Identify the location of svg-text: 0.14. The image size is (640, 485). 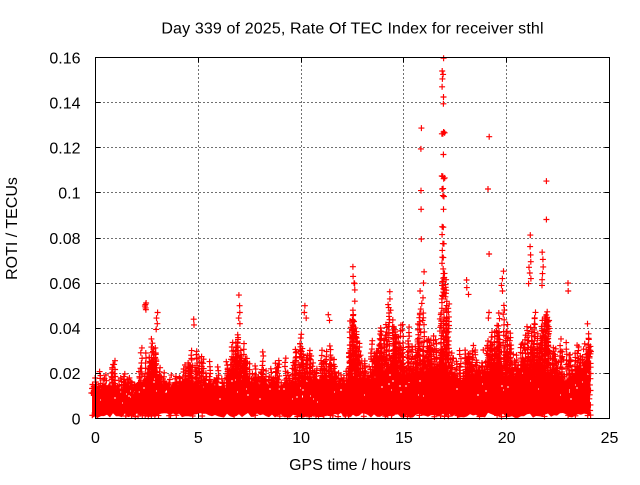
(64, 103).